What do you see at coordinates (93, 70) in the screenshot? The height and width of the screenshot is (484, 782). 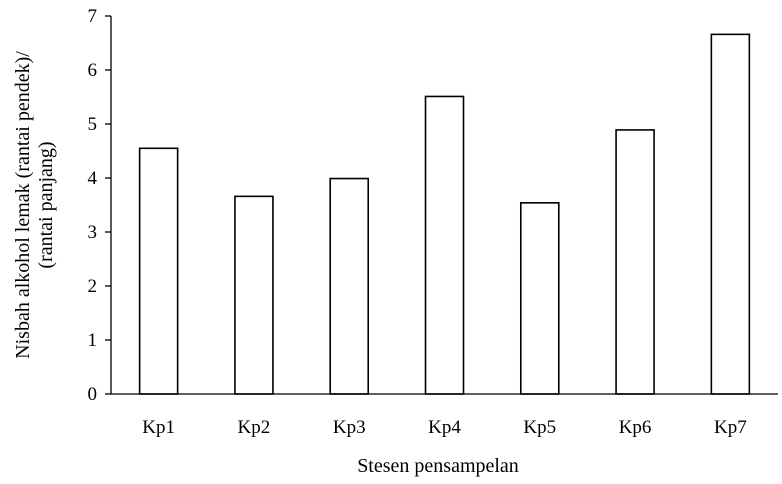 I see `y-tick-label: 6` at bounding box center [93, 70].